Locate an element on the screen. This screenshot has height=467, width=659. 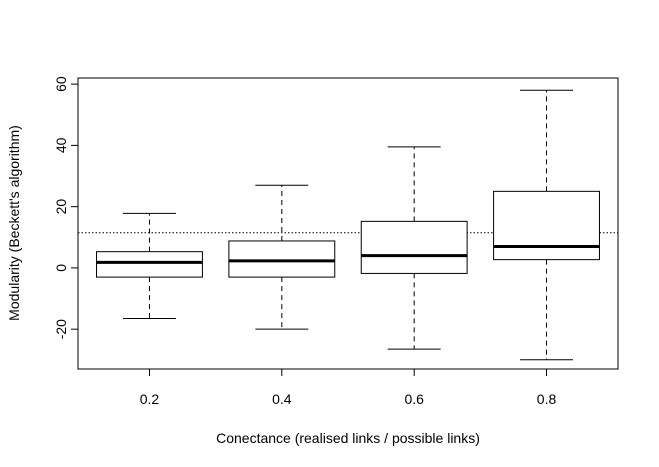
y-tick-label: 0 is located at coordinates (61, 268).